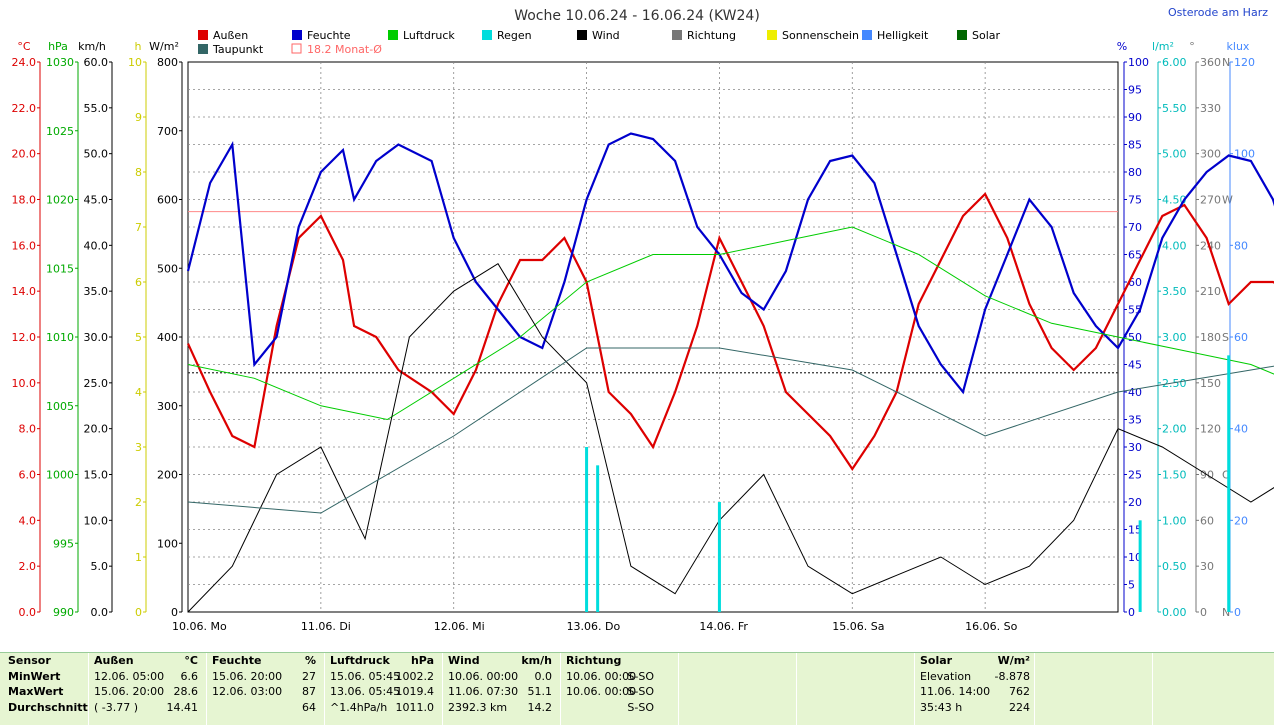 The width and height of the screenshot is (1274, 725). What do you see at coordinates (92, 46) in the screenshot?
I see `left-axis-unit: km/h` at bounding box center [92, 46].